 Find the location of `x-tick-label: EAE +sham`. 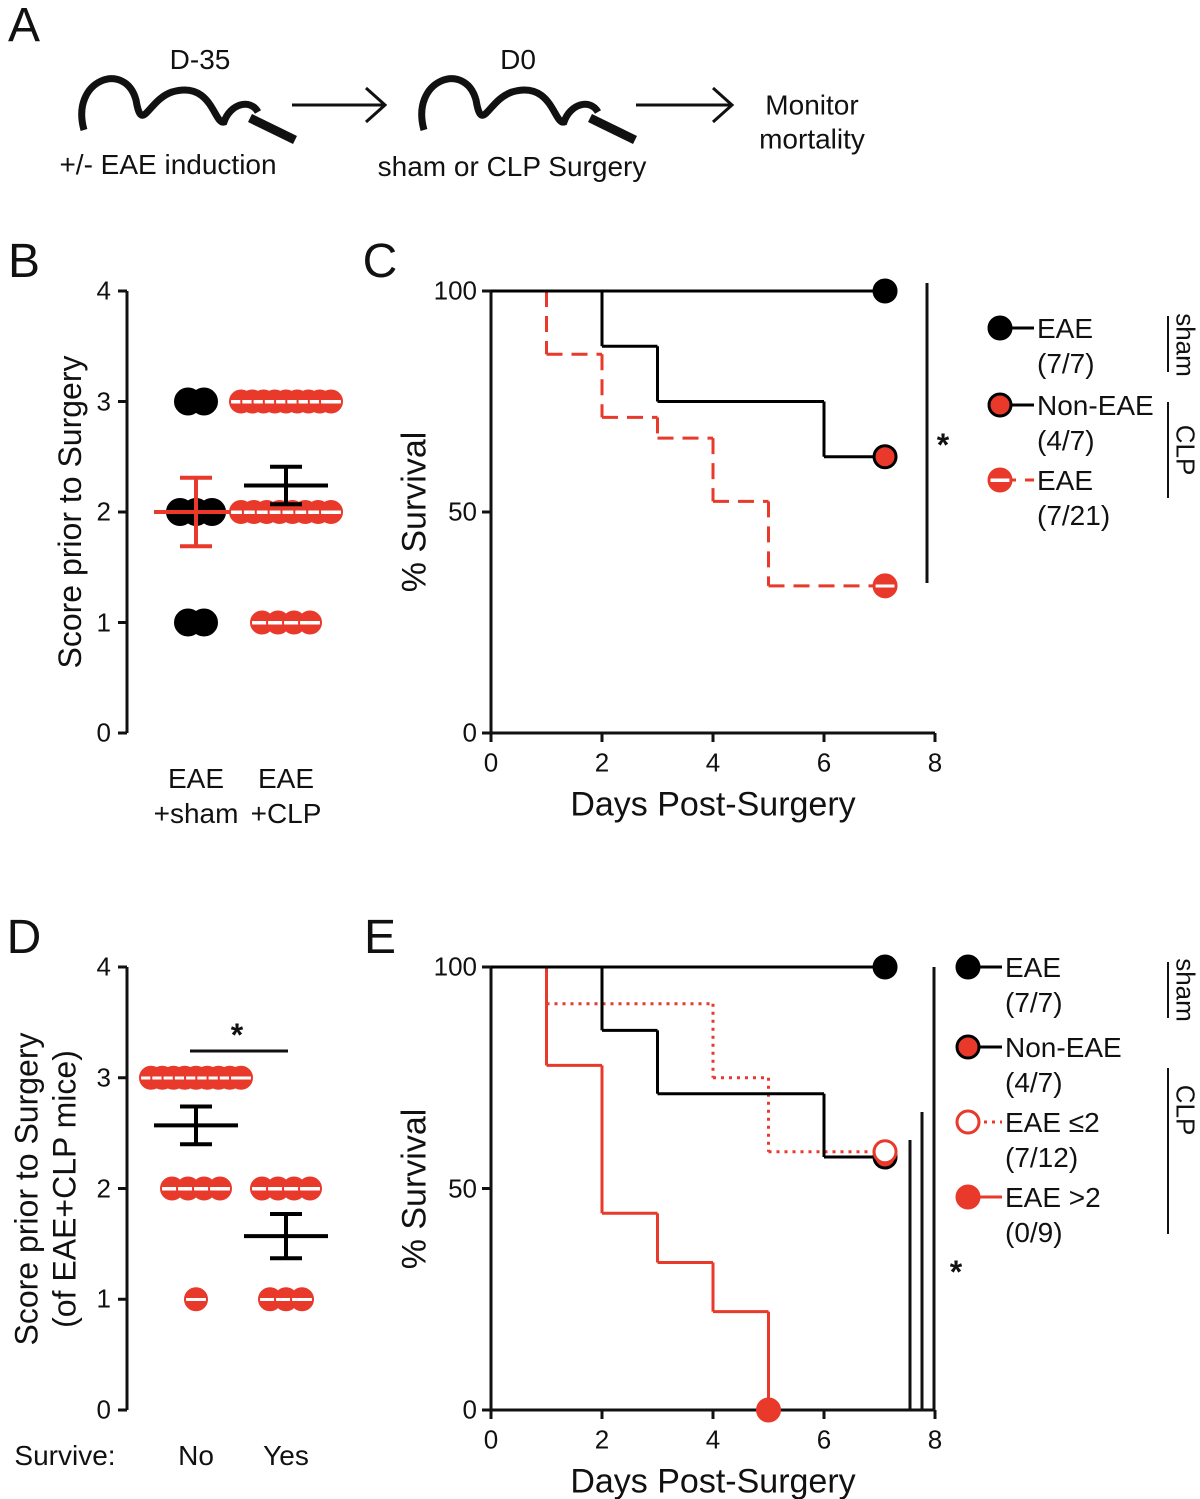

x-tick-label: EAE +sham is located at coordinates (196, 796).